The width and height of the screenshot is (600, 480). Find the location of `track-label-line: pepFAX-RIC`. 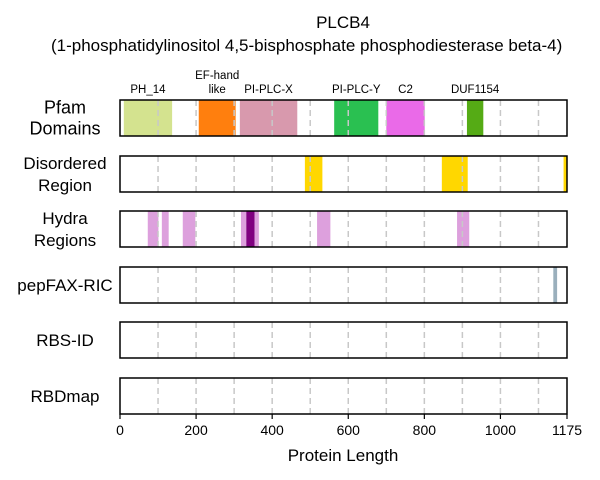

track-label-line: pepFAX-RIC is located at coordinates (64, 285).